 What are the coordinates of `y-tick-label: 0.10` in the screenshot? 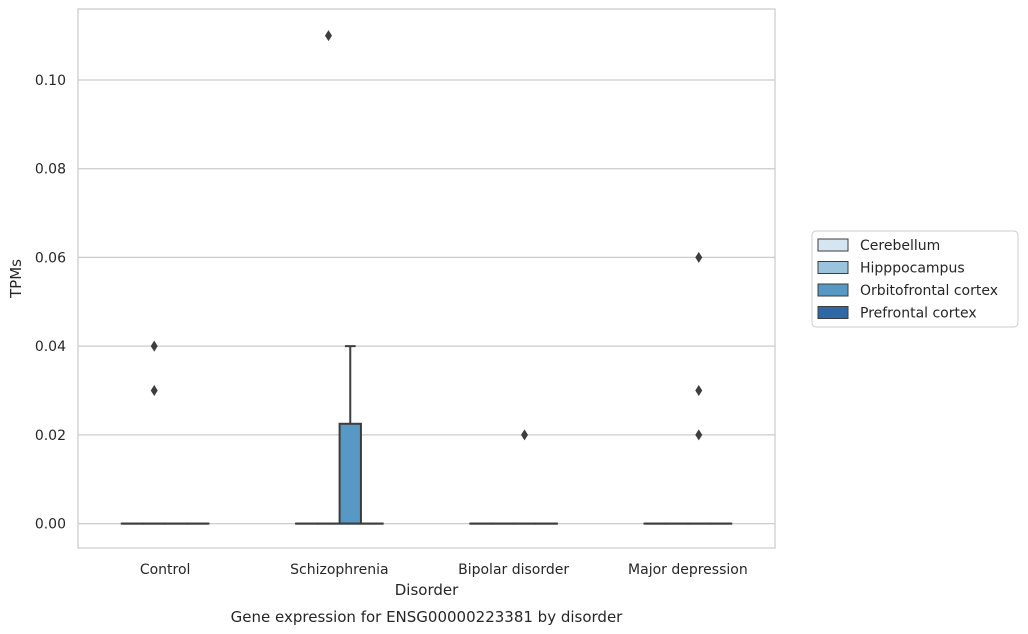 It's located at (50, 81).